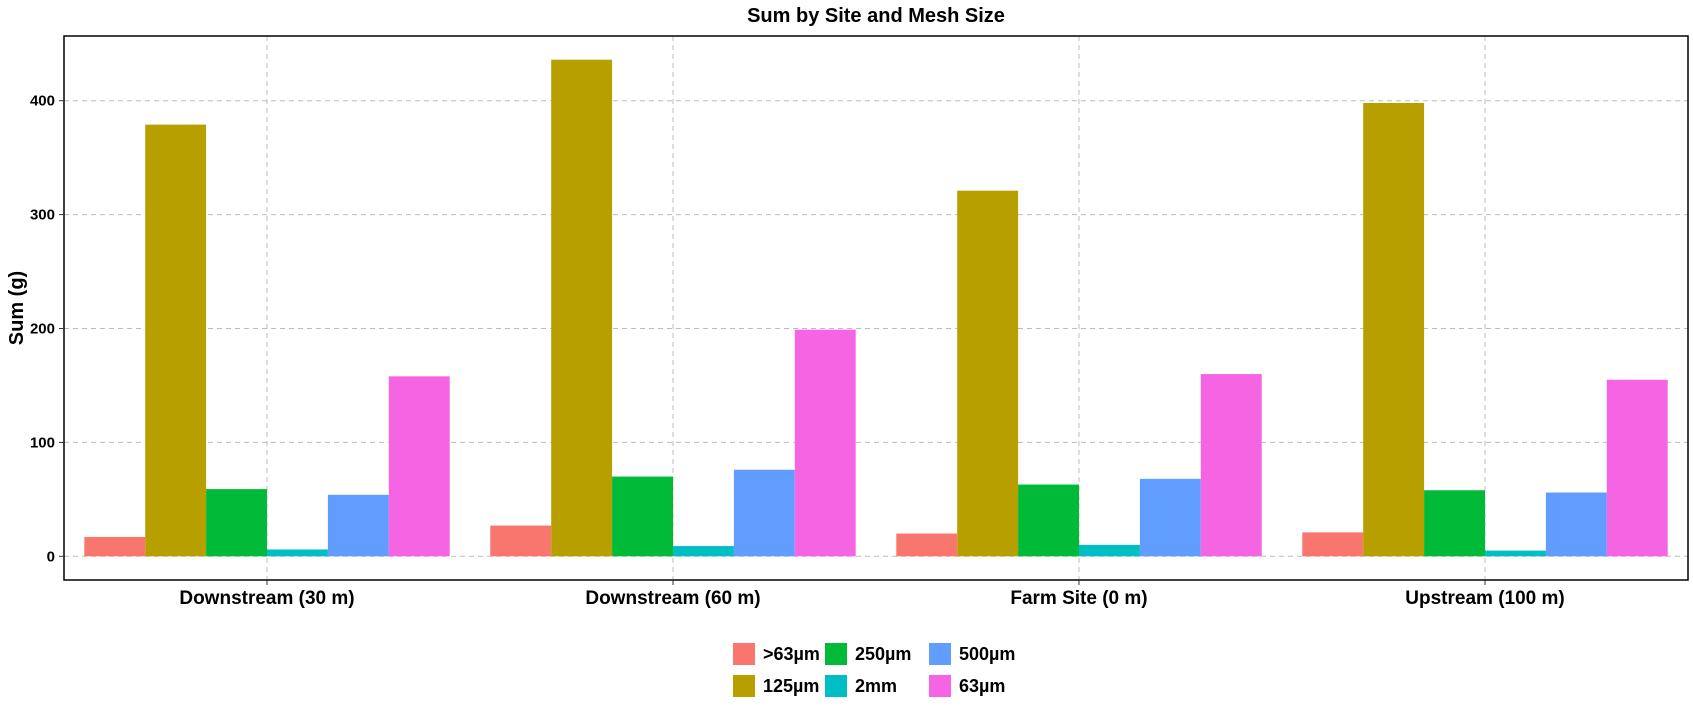  Describe the element at coordinates (266, 598) in the screenshot. I see `x-tick-label: Downstream (30 m)` at that location.